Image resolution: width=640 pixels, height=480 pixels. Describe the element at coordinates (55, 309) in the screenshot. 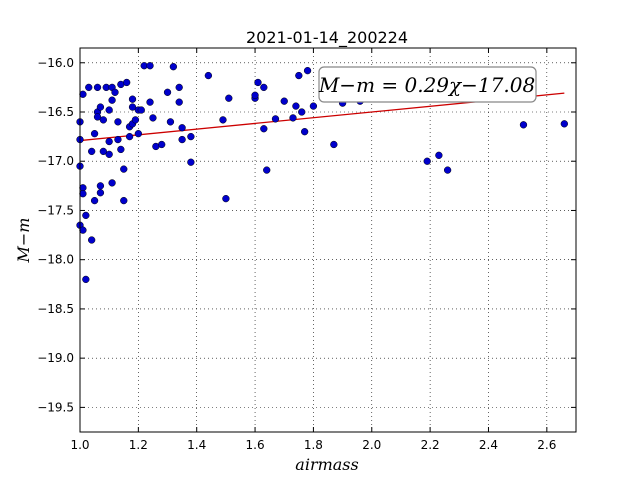

I see `y-tick-label: −18.5` at that location.